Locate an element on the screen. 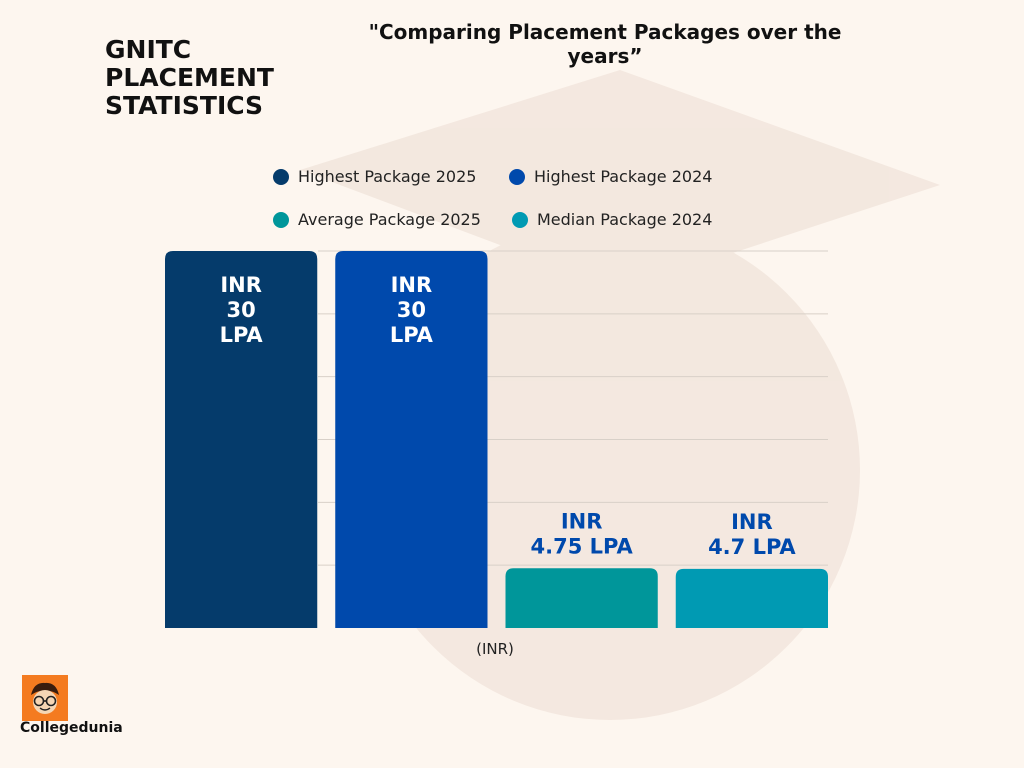 Image resolution: width=1024 pixels, height=768 pixels. collegedunia-mascot-icon is located at coordinates (45, 698).